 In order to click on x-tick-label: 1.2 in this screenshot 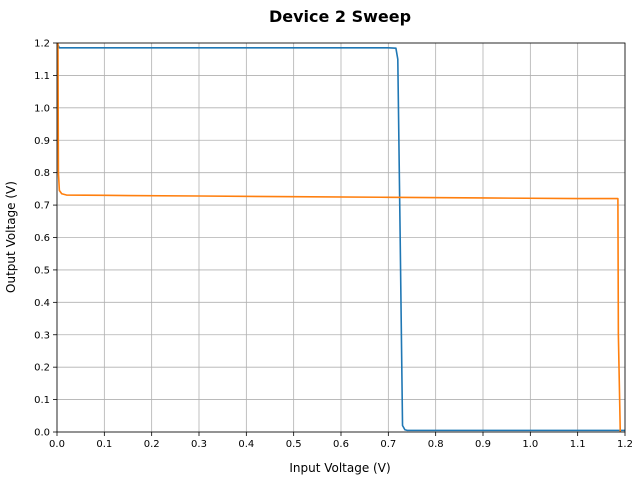, I will do `click(625, 444)`.